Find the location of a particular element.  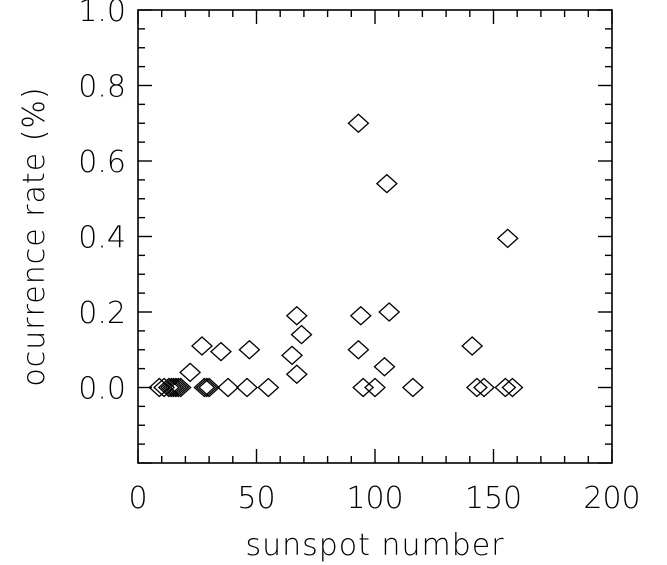

y-tick-label: 0.0 is located at coordinates (102, 389).